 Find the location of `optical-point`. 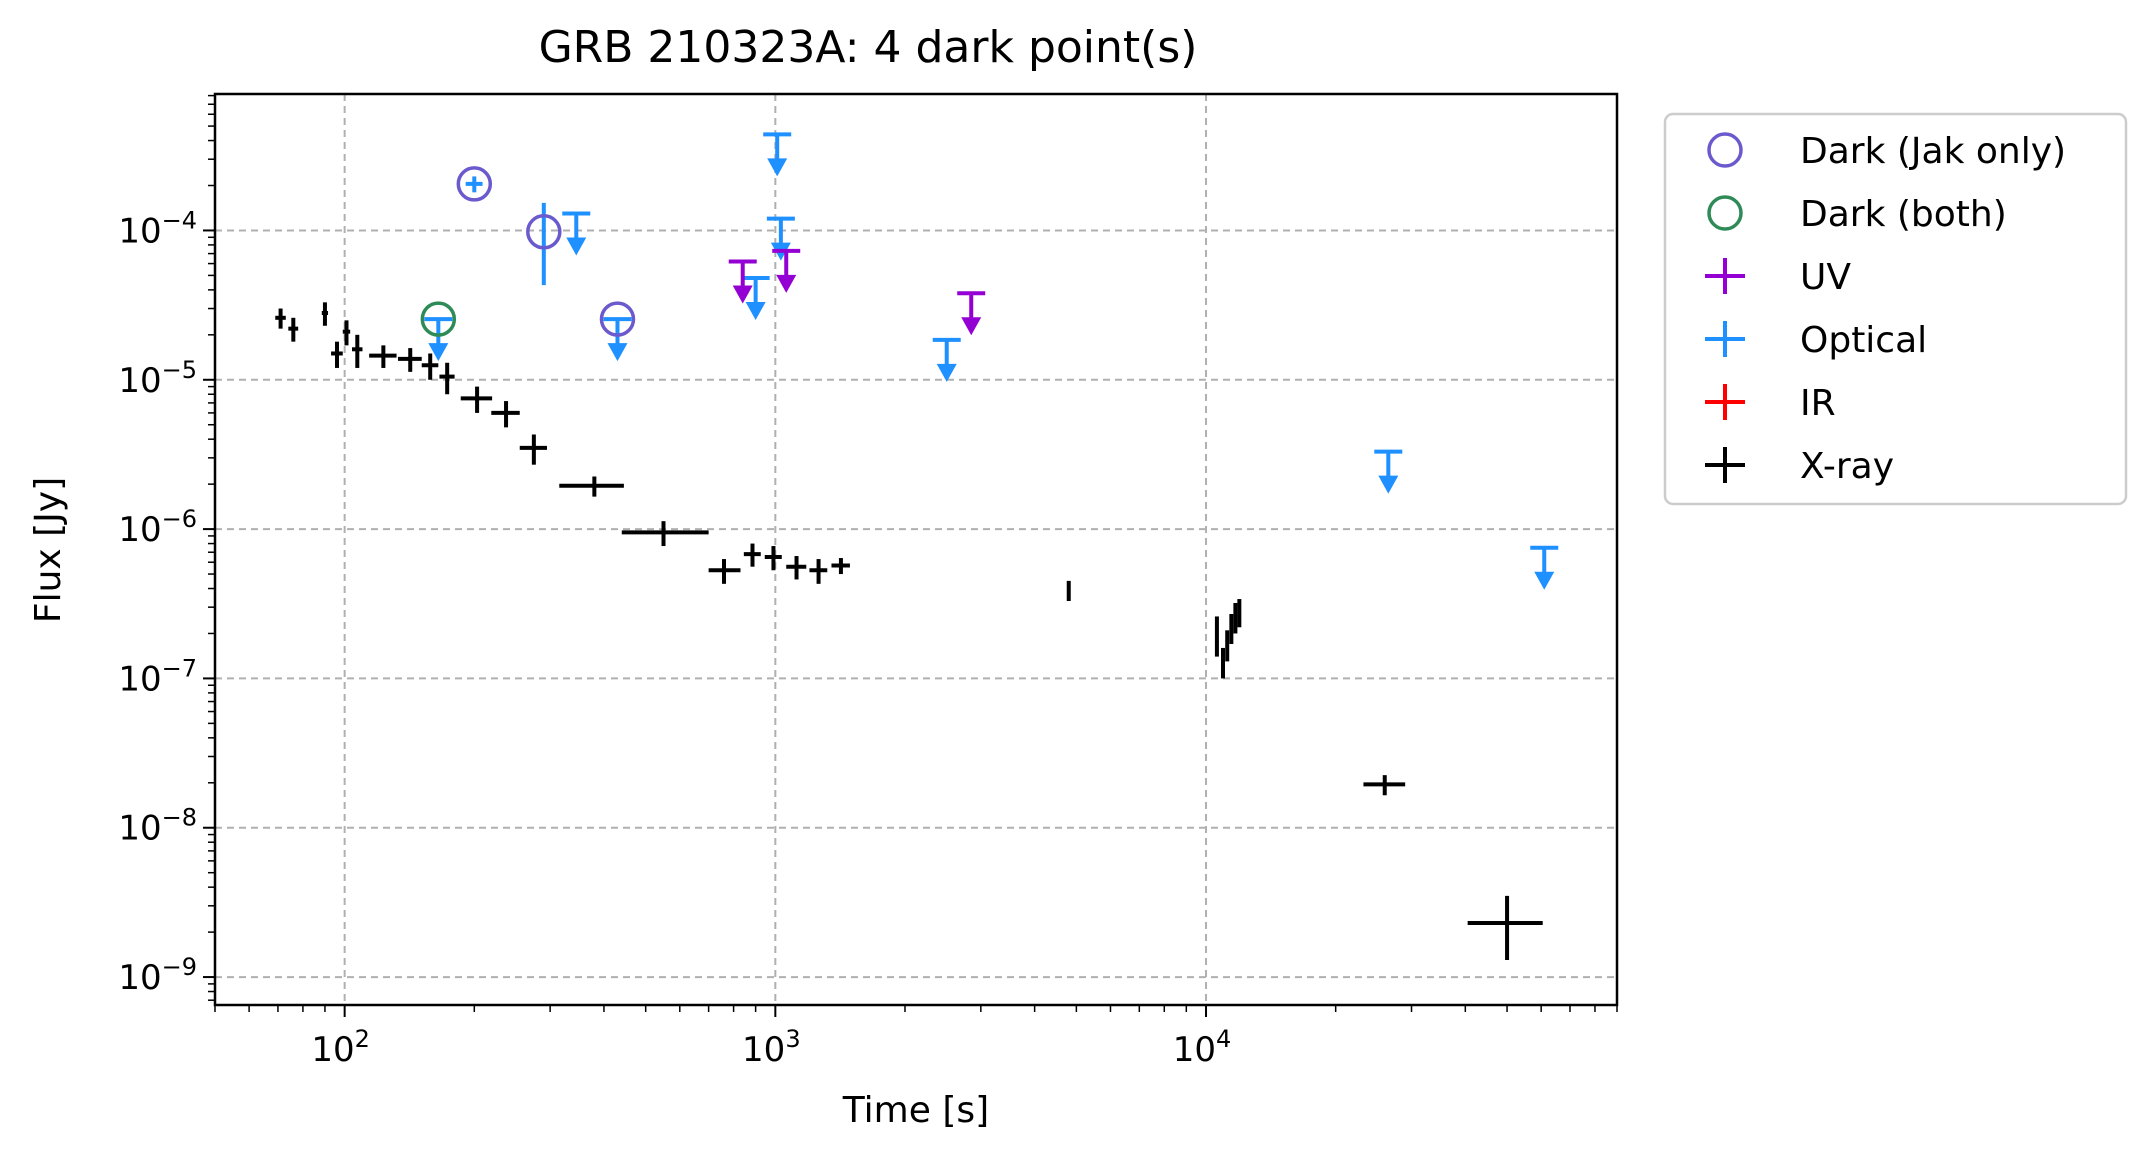

optical-point is located at coordinates (474, 184).